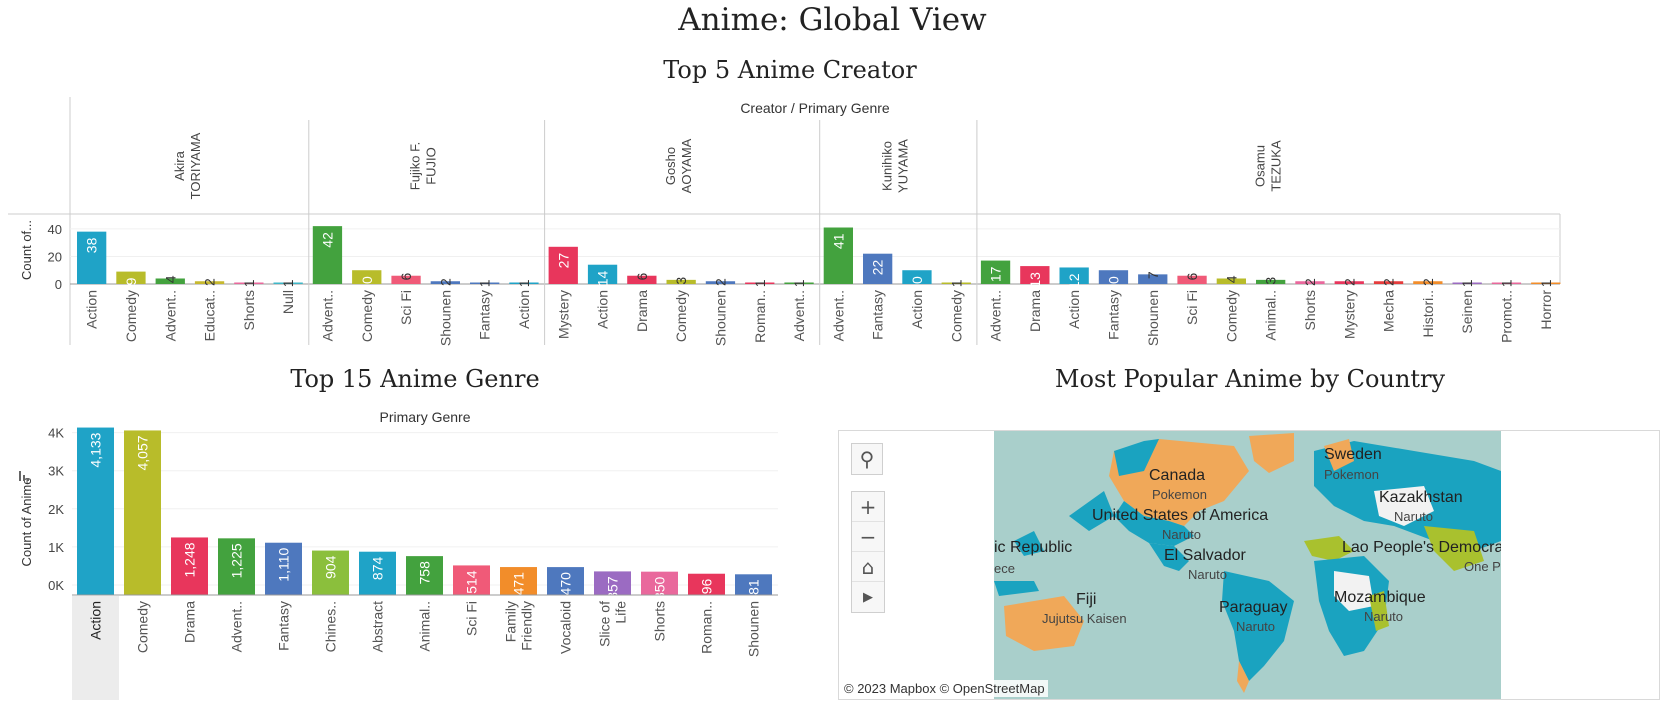 The width and height of the screenshot is (1665, 705). Describe the element at coordinates (331, 626) in the screenshot. I see `bar-category-label: Chines..` at that location.